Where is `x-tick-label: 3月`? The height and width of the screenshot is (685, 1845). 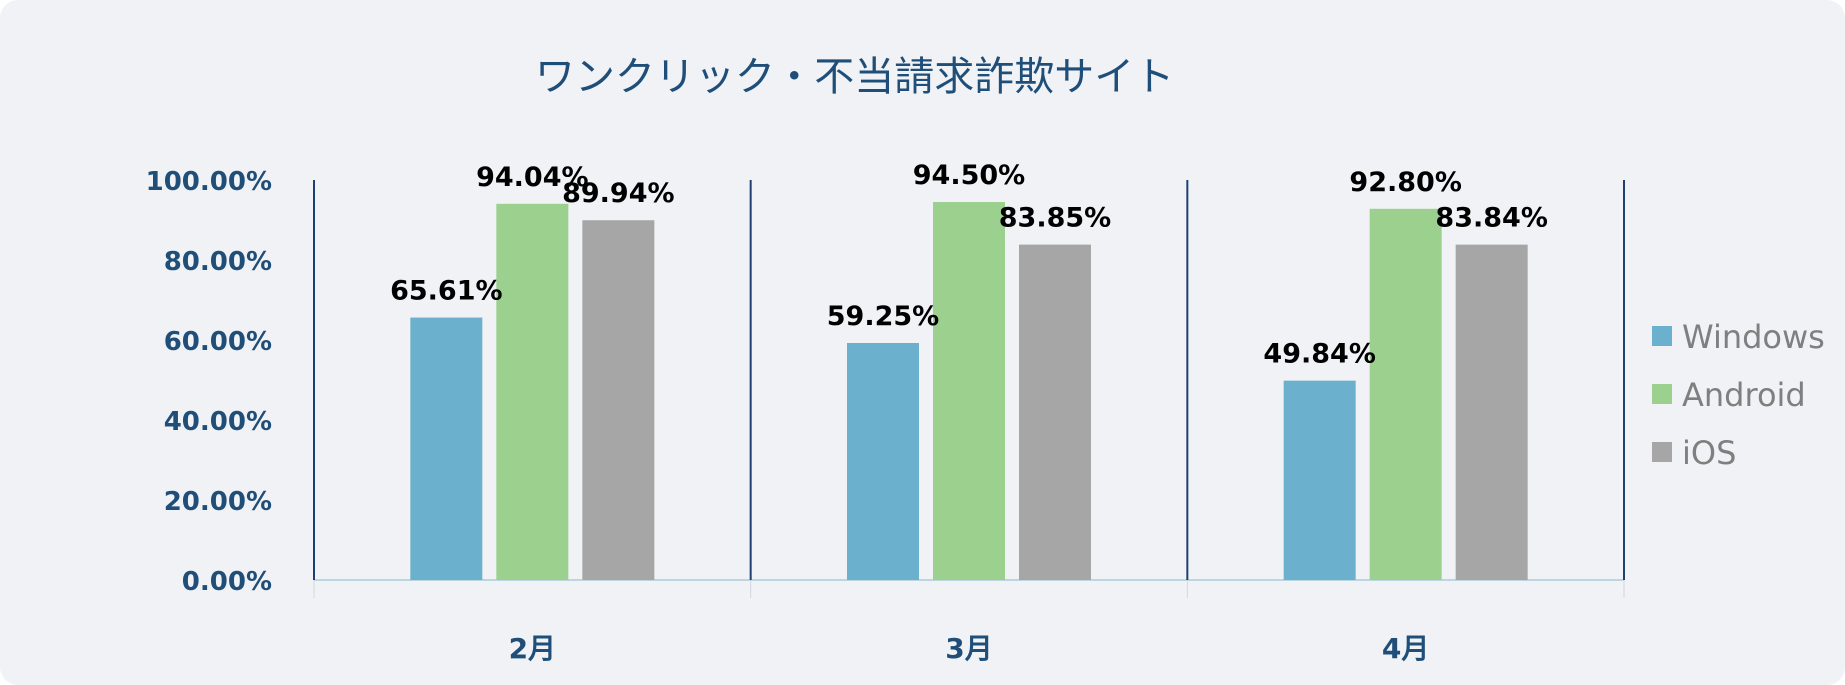 x-tick-label: 3月 is located at coordinates (968, 648).